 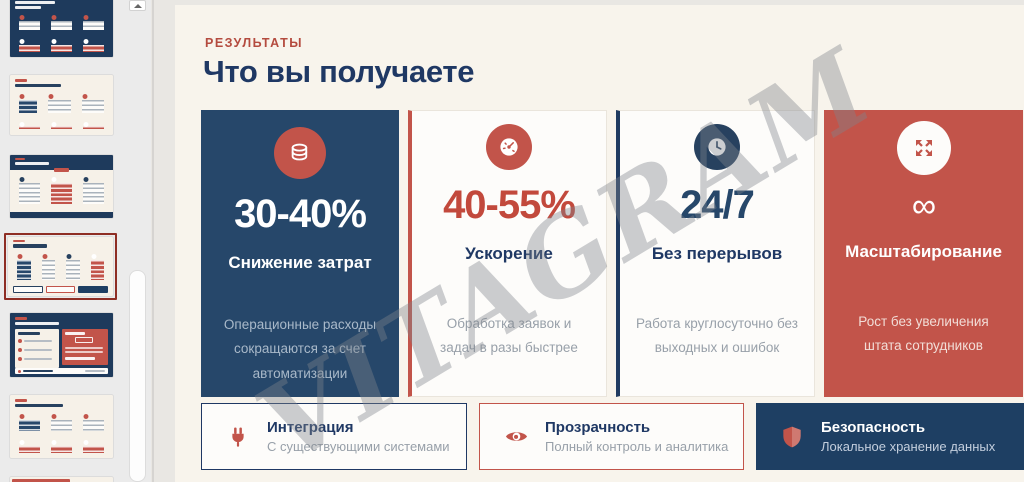 What do you see at coordinates (300, 214) in the screenshot?
I see `card-value: 30-40%` at bounding box center [300, 214].